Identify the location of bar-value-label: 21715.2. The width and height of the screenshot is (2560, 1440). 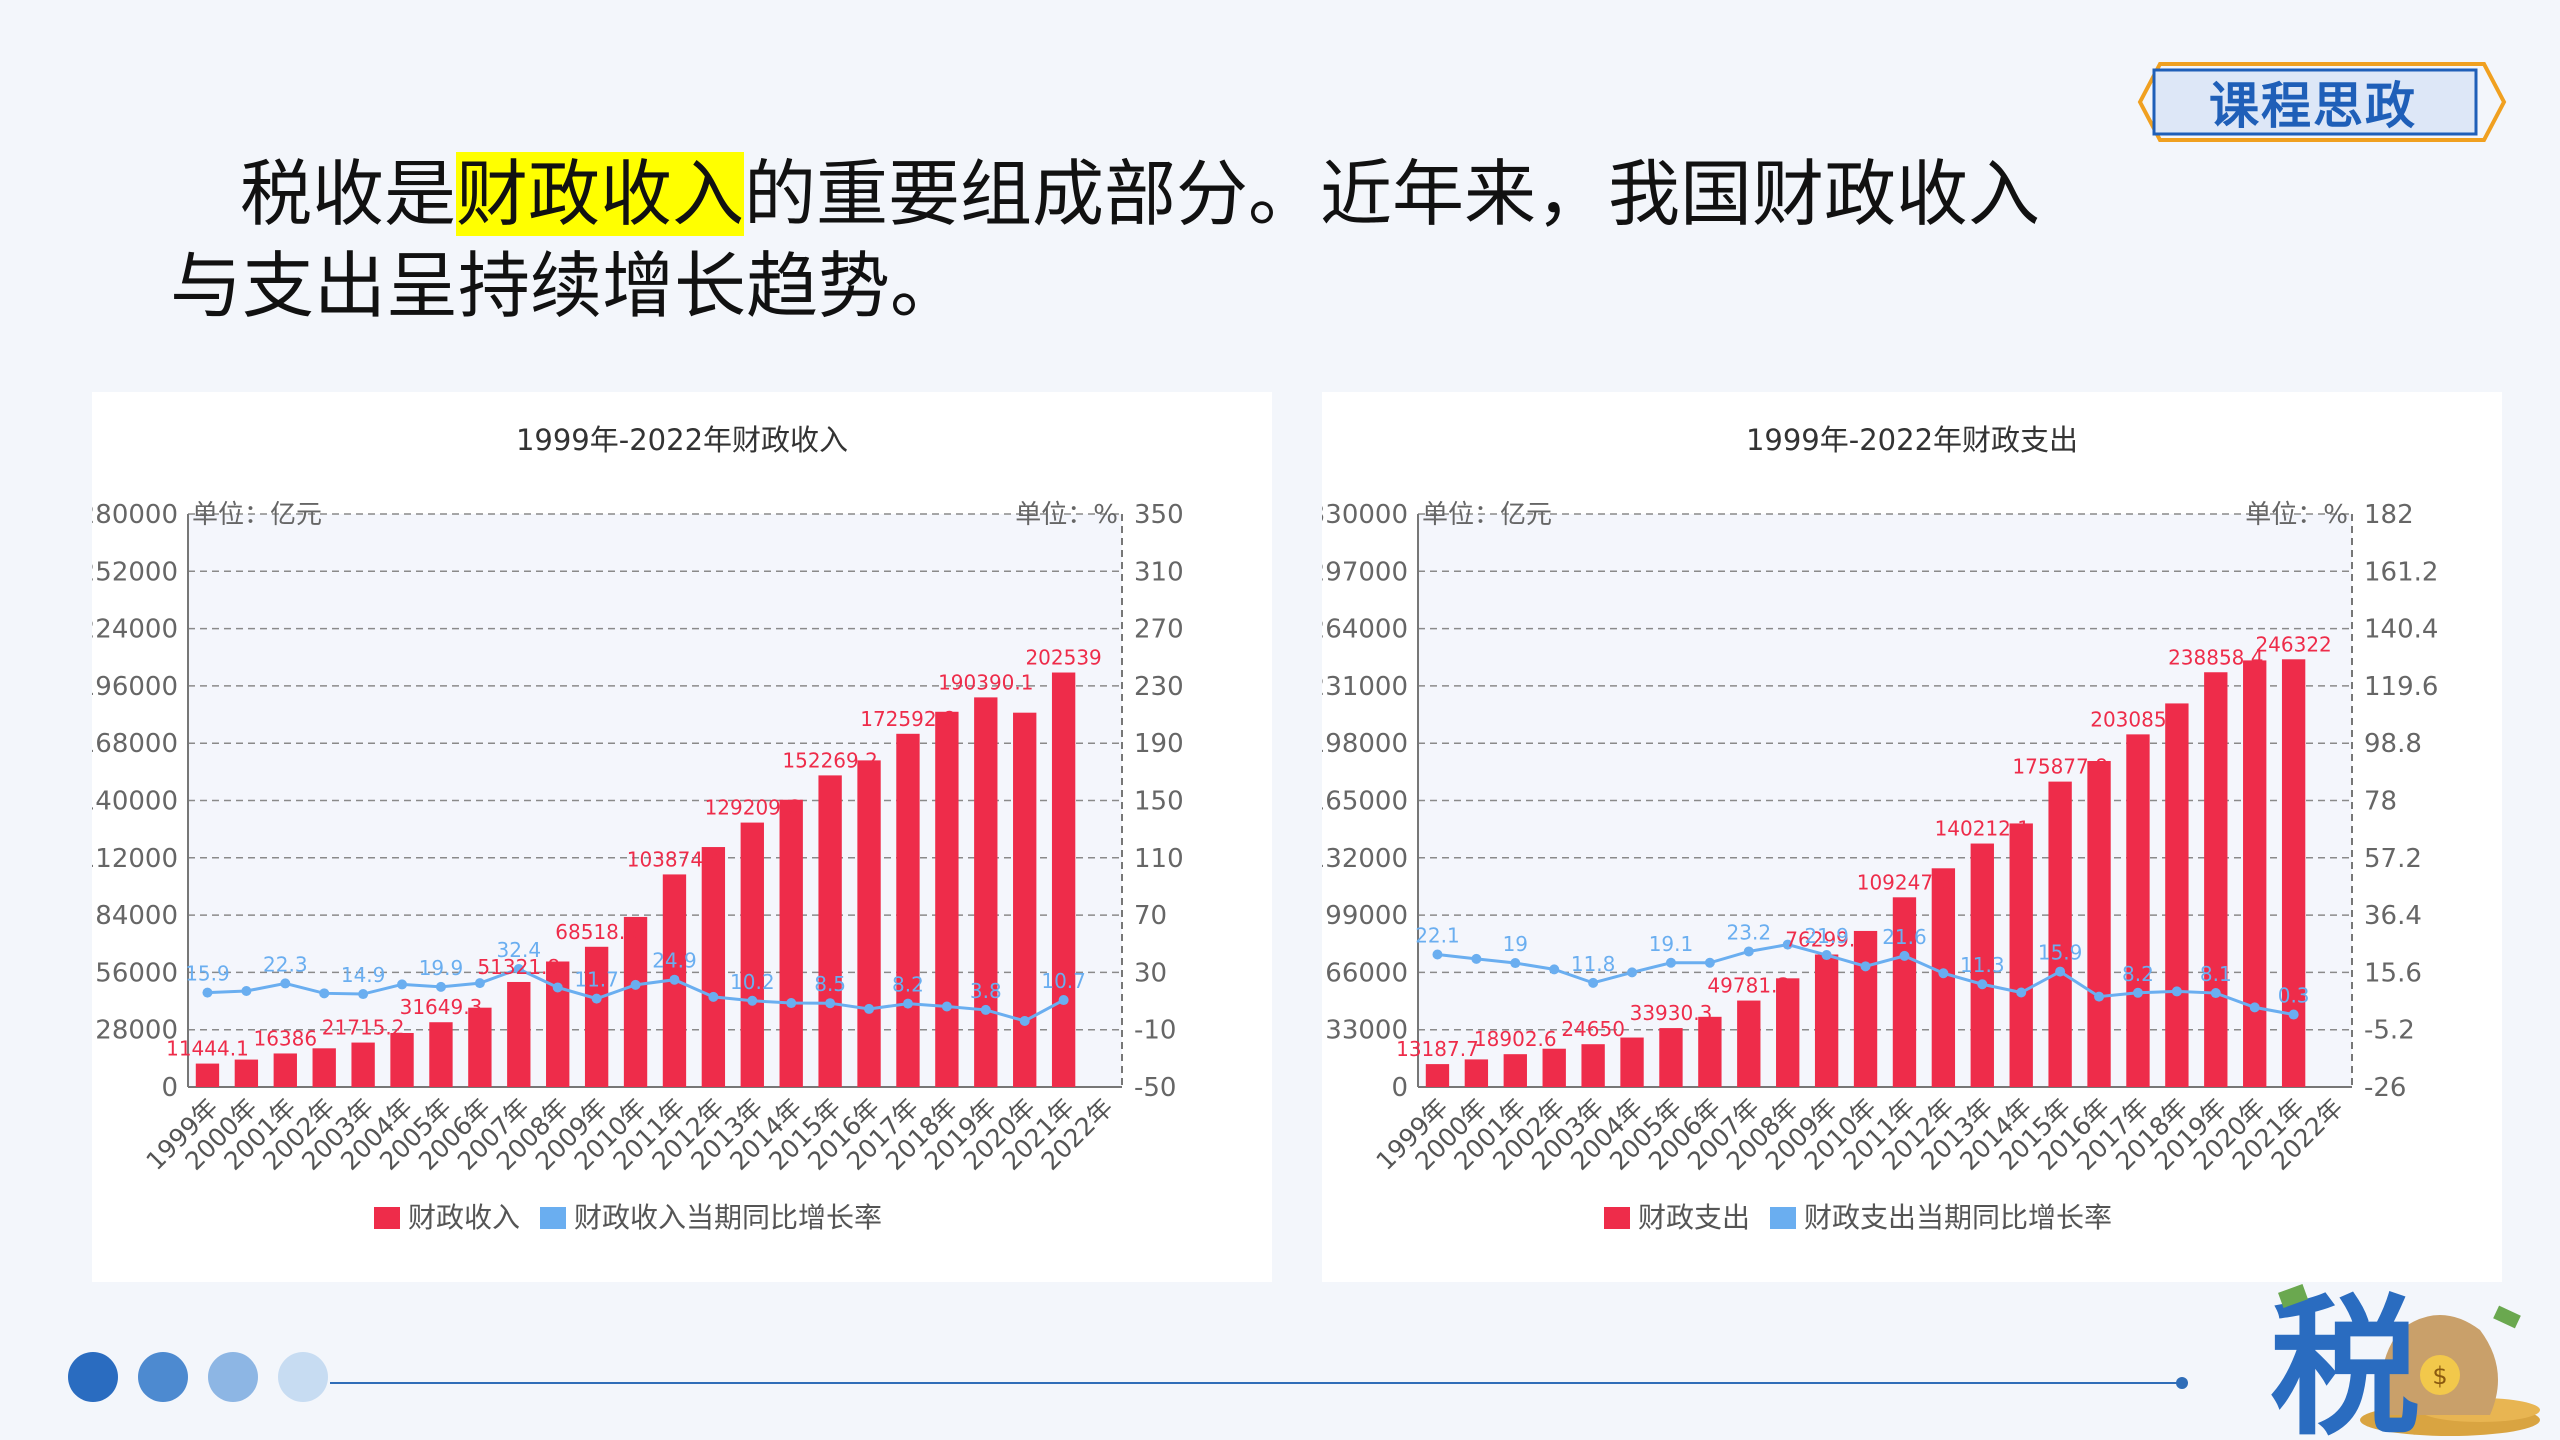
(363, 1028).